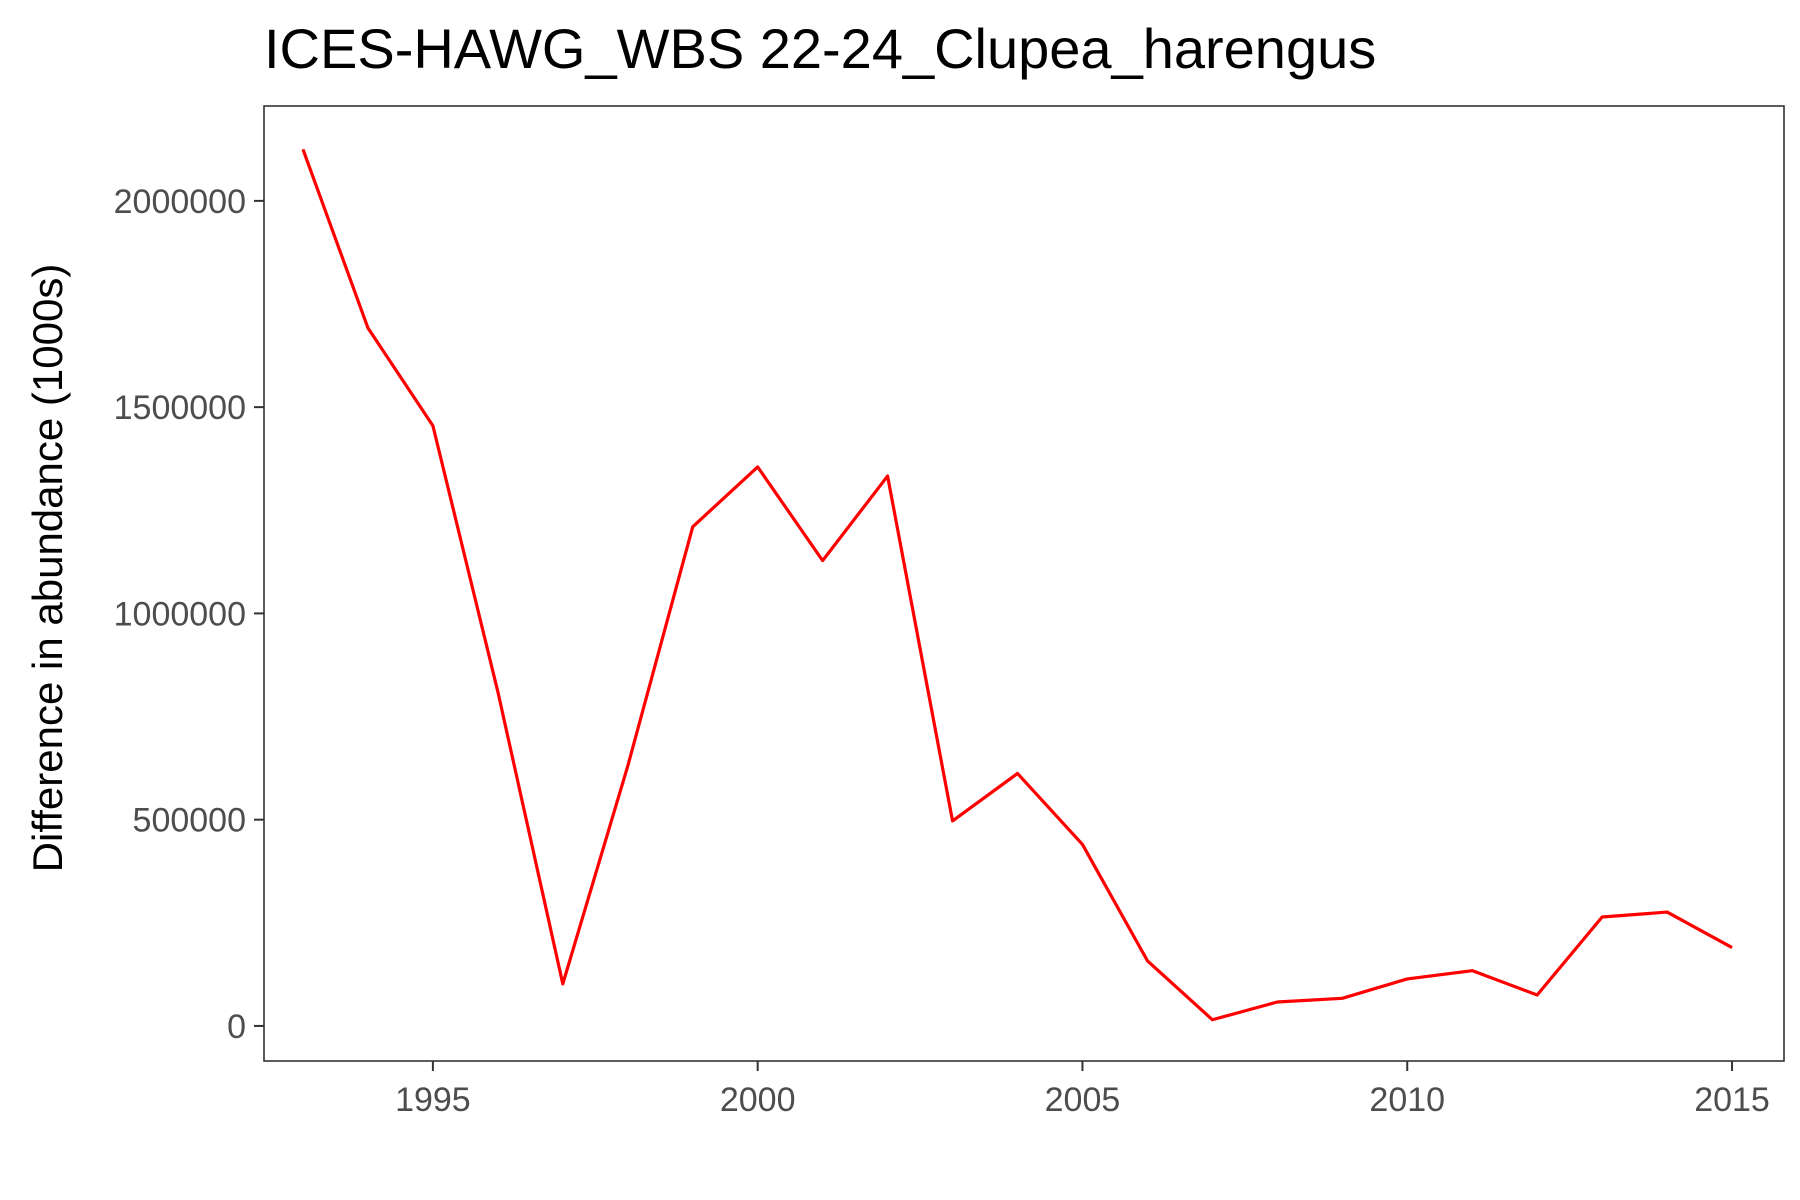 The width and height of the screenshot is (1800, 1200). What do you see at coordinates (820, 48) in the screenshot?
I see `chart-title: ICES-HAWG_WBS 22-24_Clupea_harengus` at bounding box center [820, 48].